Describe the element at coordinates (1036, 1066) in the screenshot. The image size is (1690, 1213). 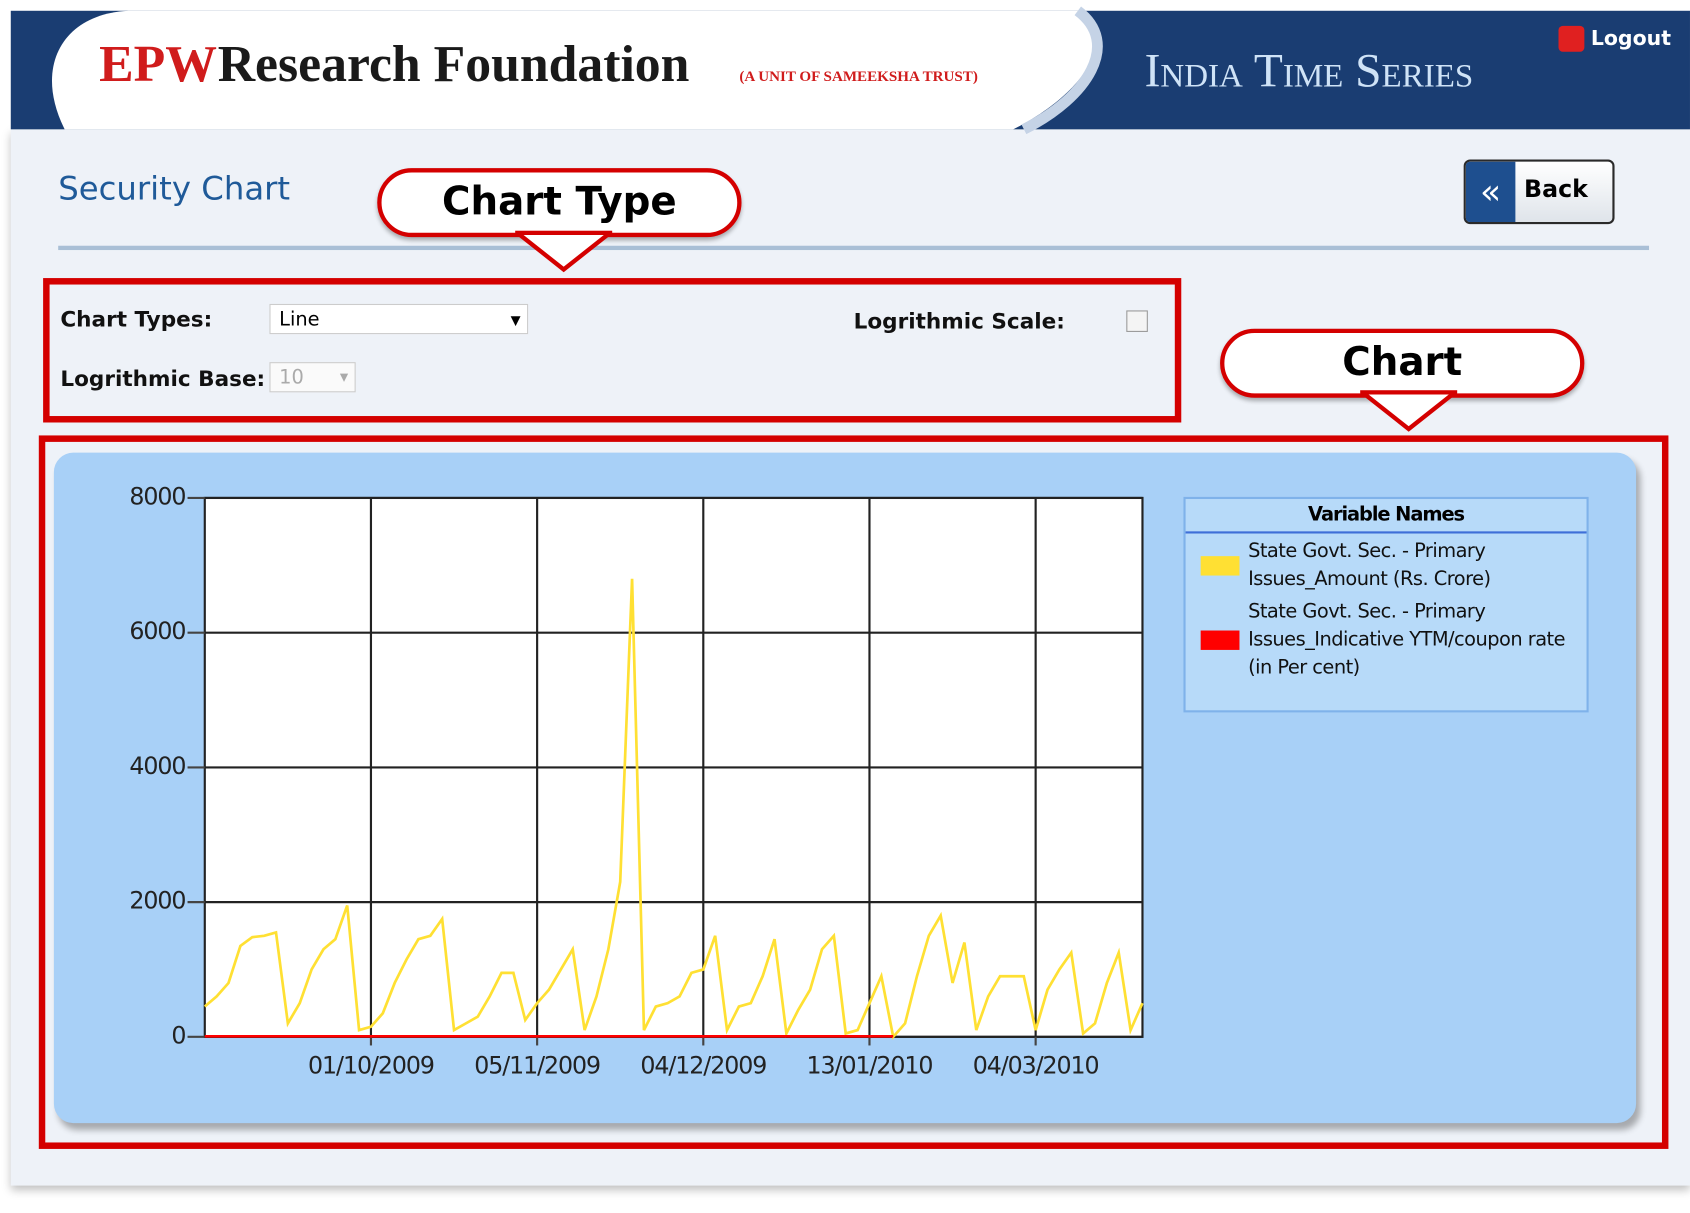
I see `x-tick-label: 04/03/2010` at that location.